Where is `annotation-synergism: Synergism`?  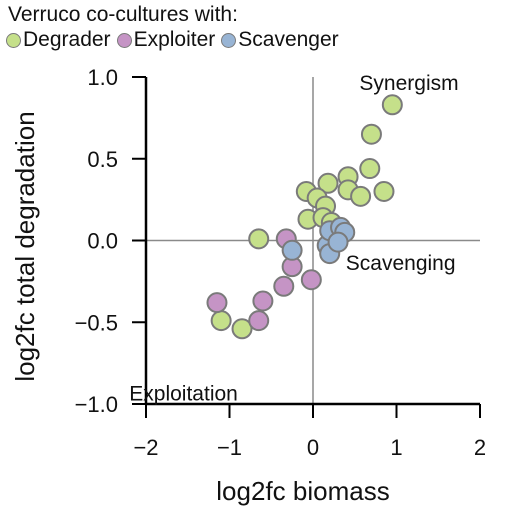 annotation-synergism: Synergism is located at coordinates (408, 83).